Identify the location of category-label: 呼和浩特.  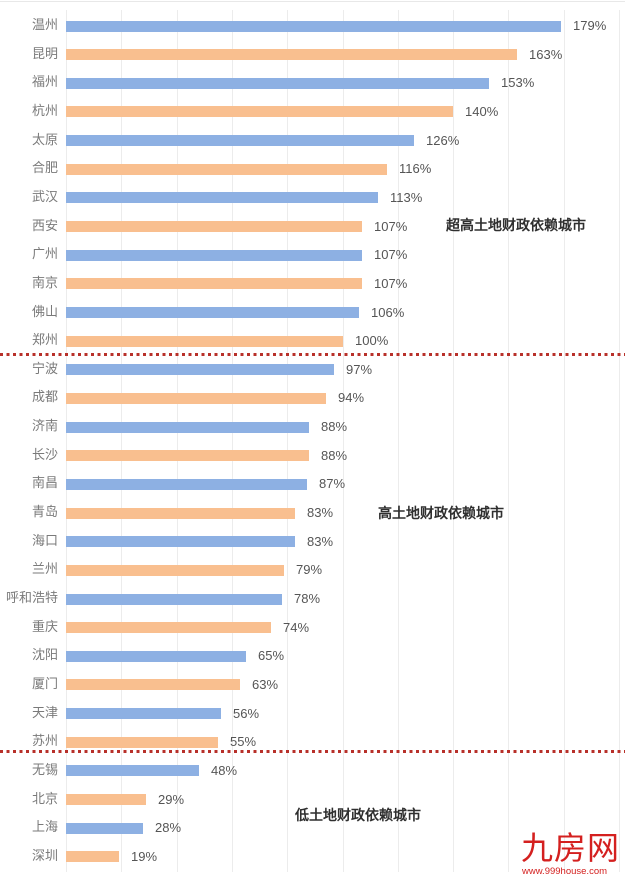
(31, 598).